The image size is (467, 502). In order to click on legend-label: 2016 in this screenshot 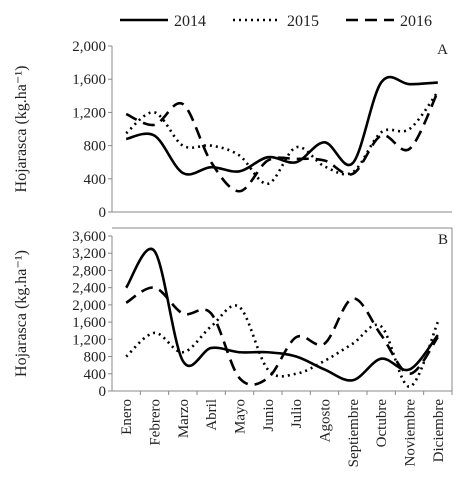, I will do `click(416, 21)`.